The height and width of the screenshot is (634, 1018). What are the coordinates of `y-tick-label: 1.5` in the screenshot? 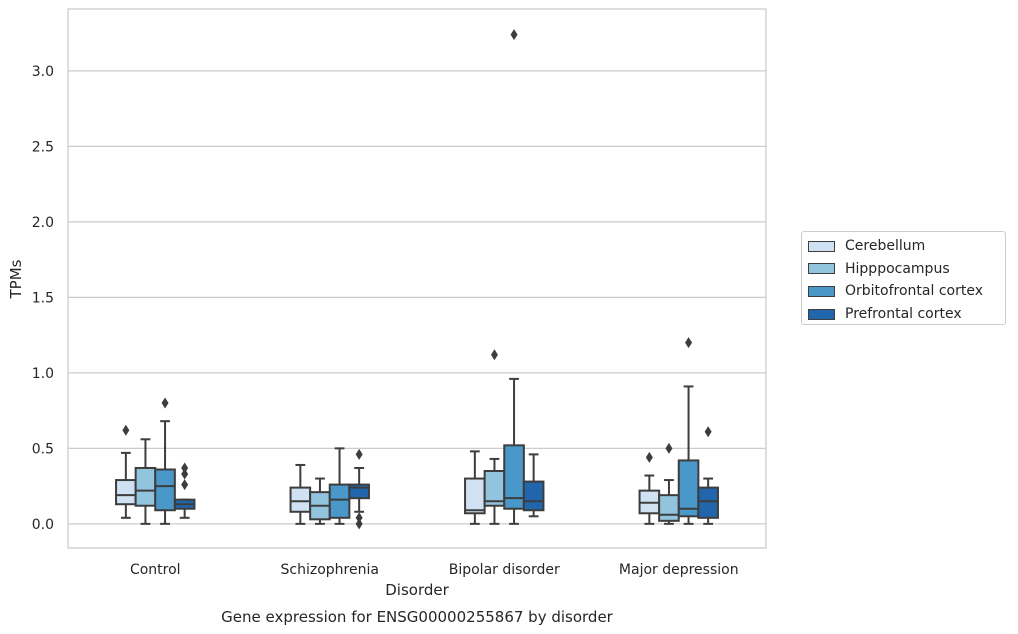 It's located at (43, 298).